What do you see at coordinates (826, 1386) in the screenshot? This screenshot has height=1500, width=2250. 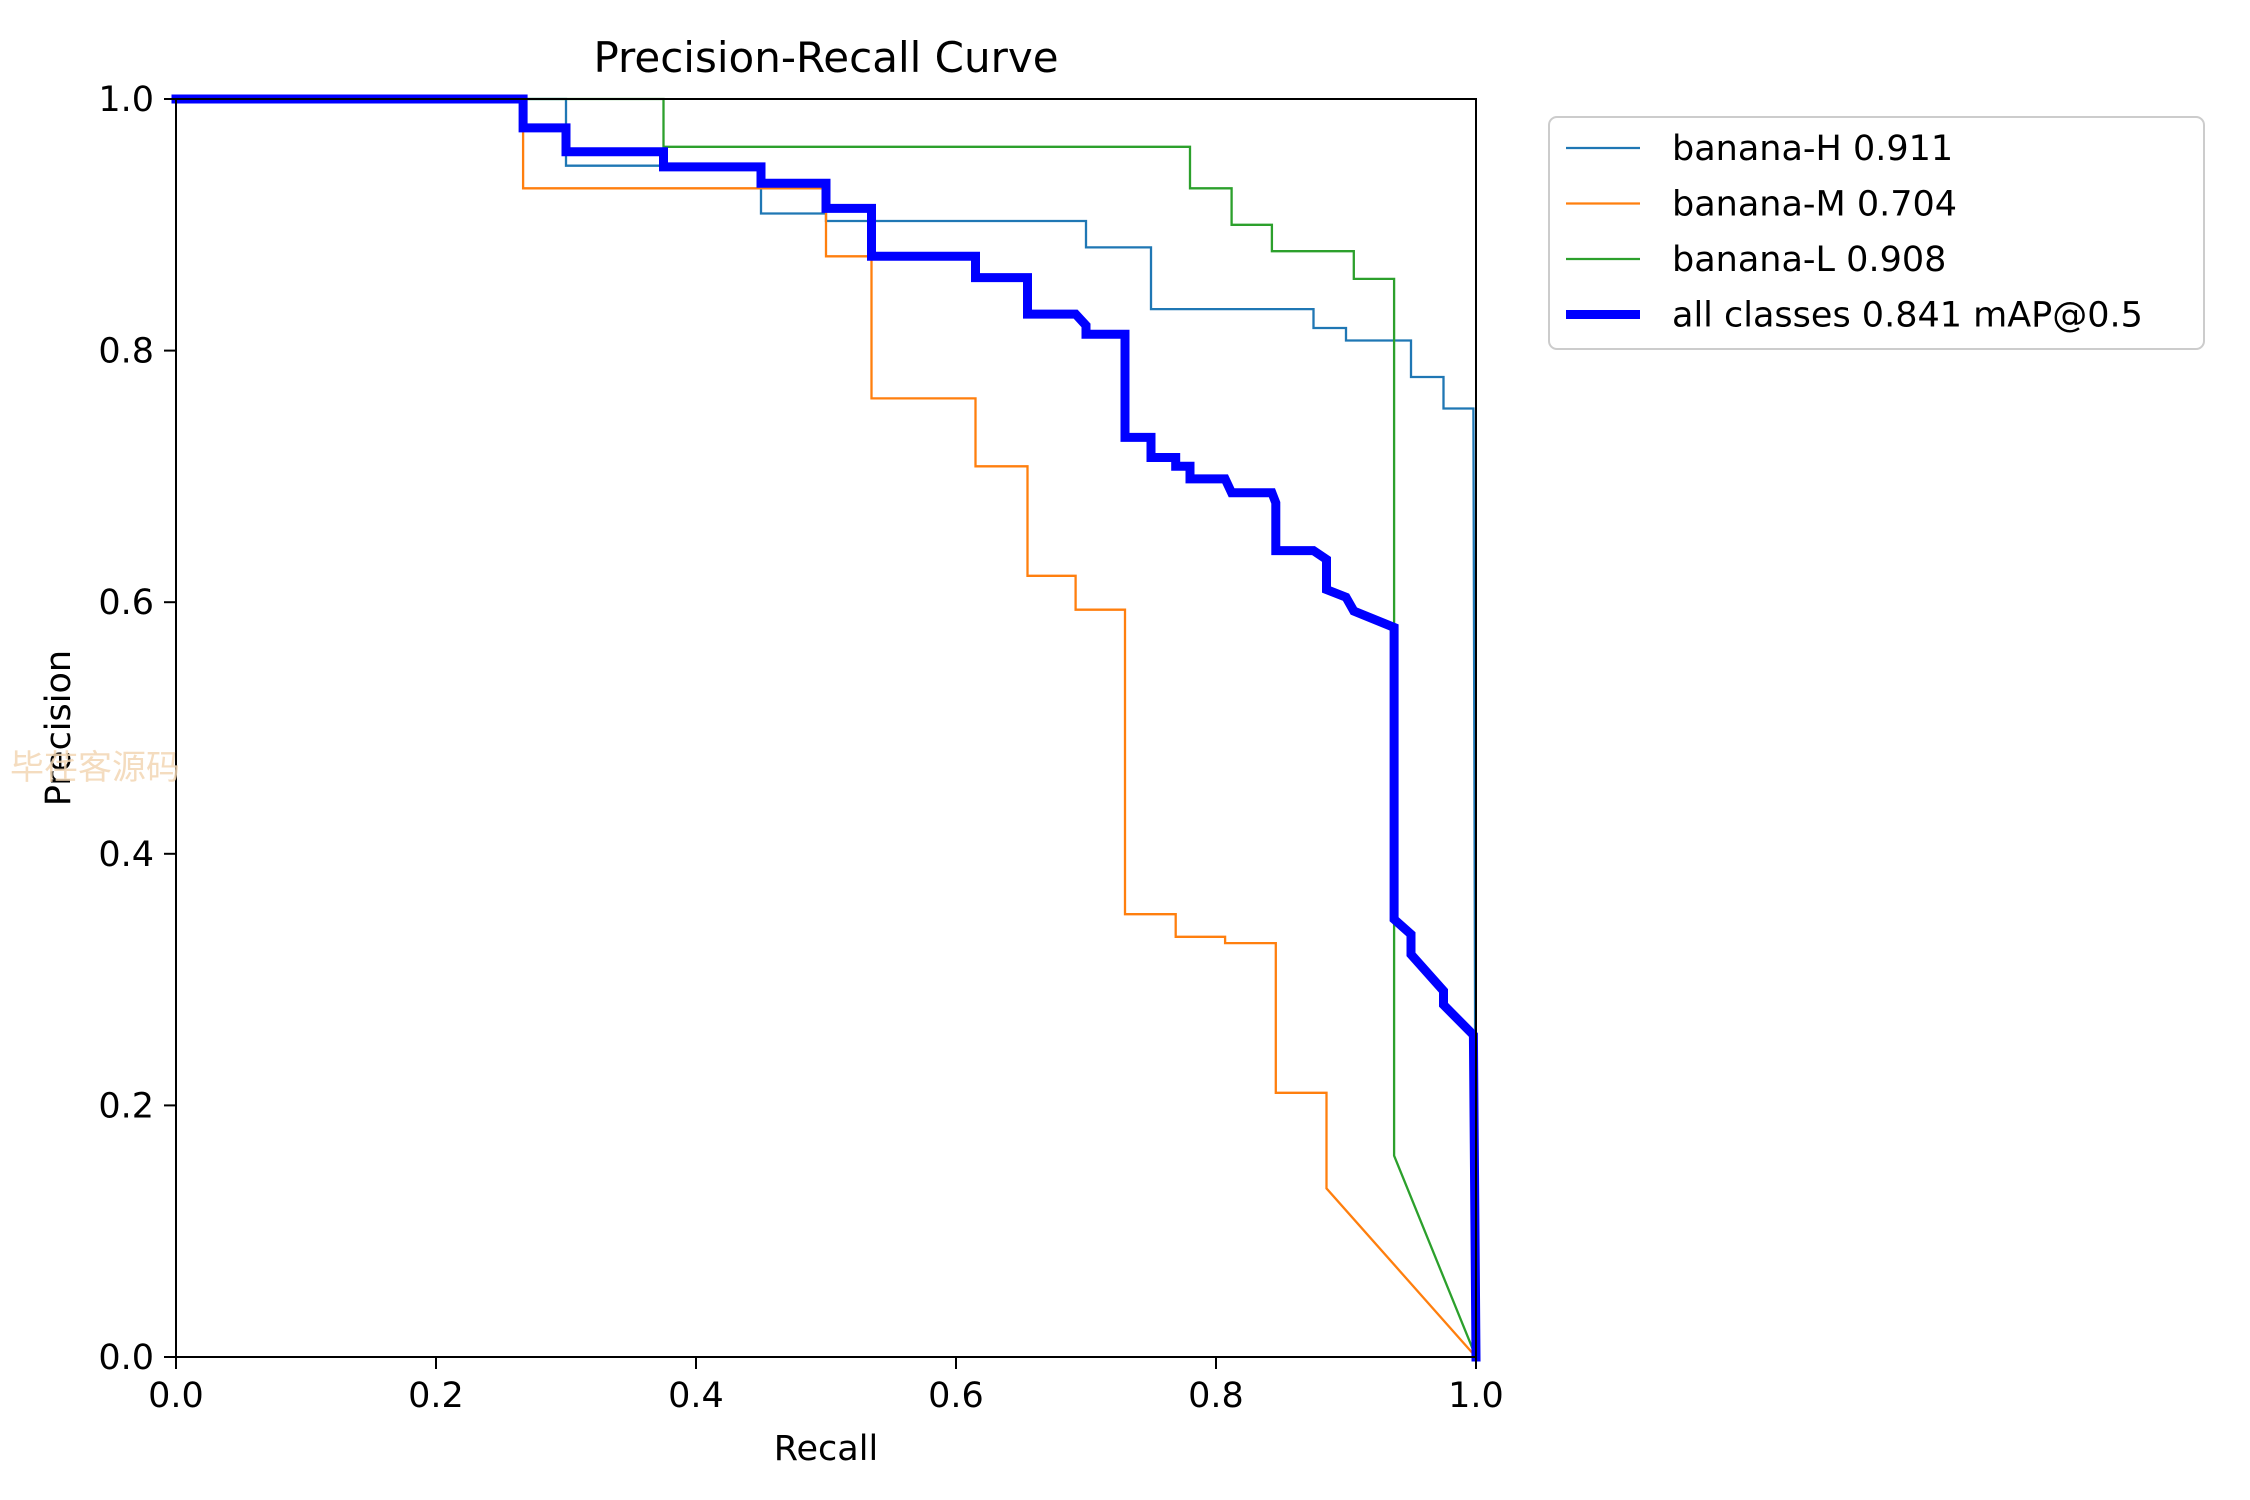 I see `x-axis: 0.0 0.2 0.4 0.6 0.8 1.0` at bounding box center [826, 1386].